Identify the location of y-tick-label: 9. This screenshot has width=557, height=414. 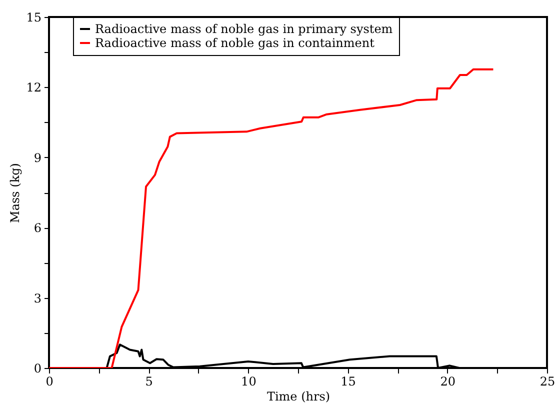
(38, 157).